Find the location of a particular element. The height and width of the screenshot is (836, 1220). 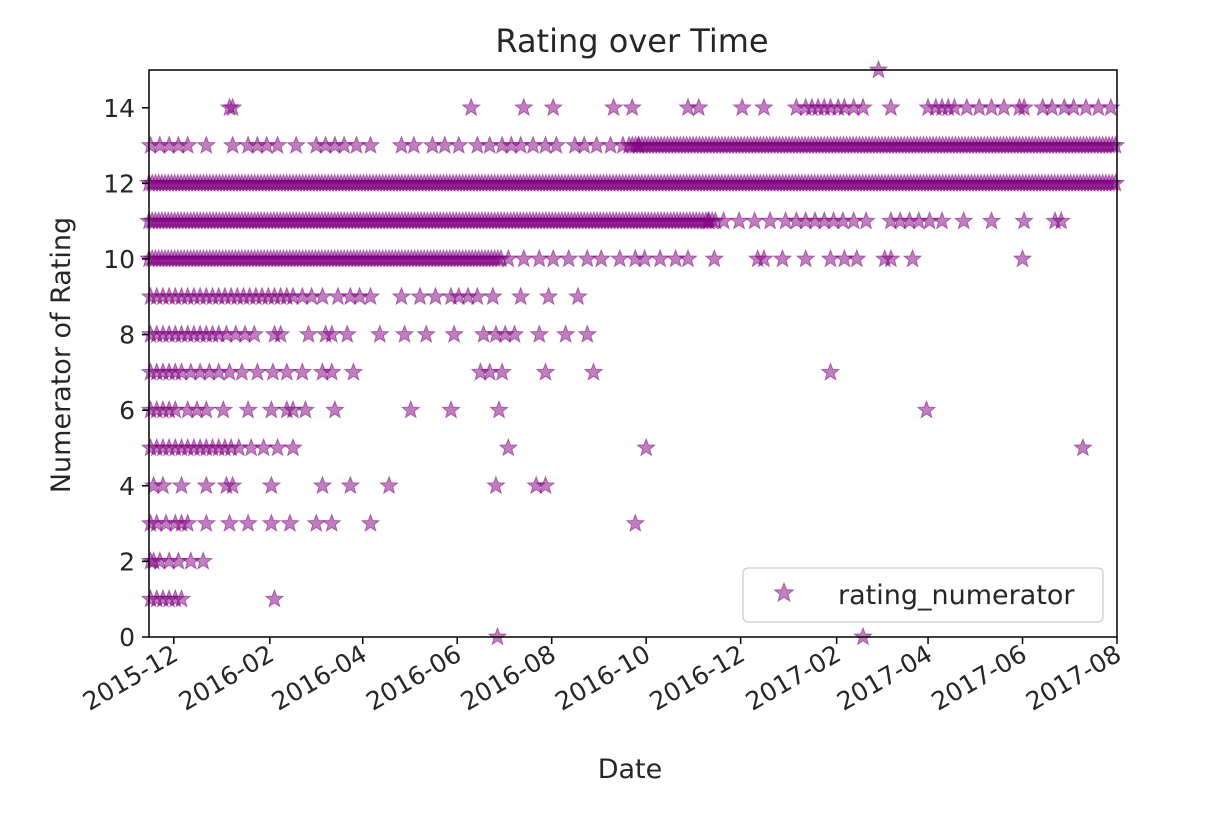

legend-marker is located at coordinates (784, 592).